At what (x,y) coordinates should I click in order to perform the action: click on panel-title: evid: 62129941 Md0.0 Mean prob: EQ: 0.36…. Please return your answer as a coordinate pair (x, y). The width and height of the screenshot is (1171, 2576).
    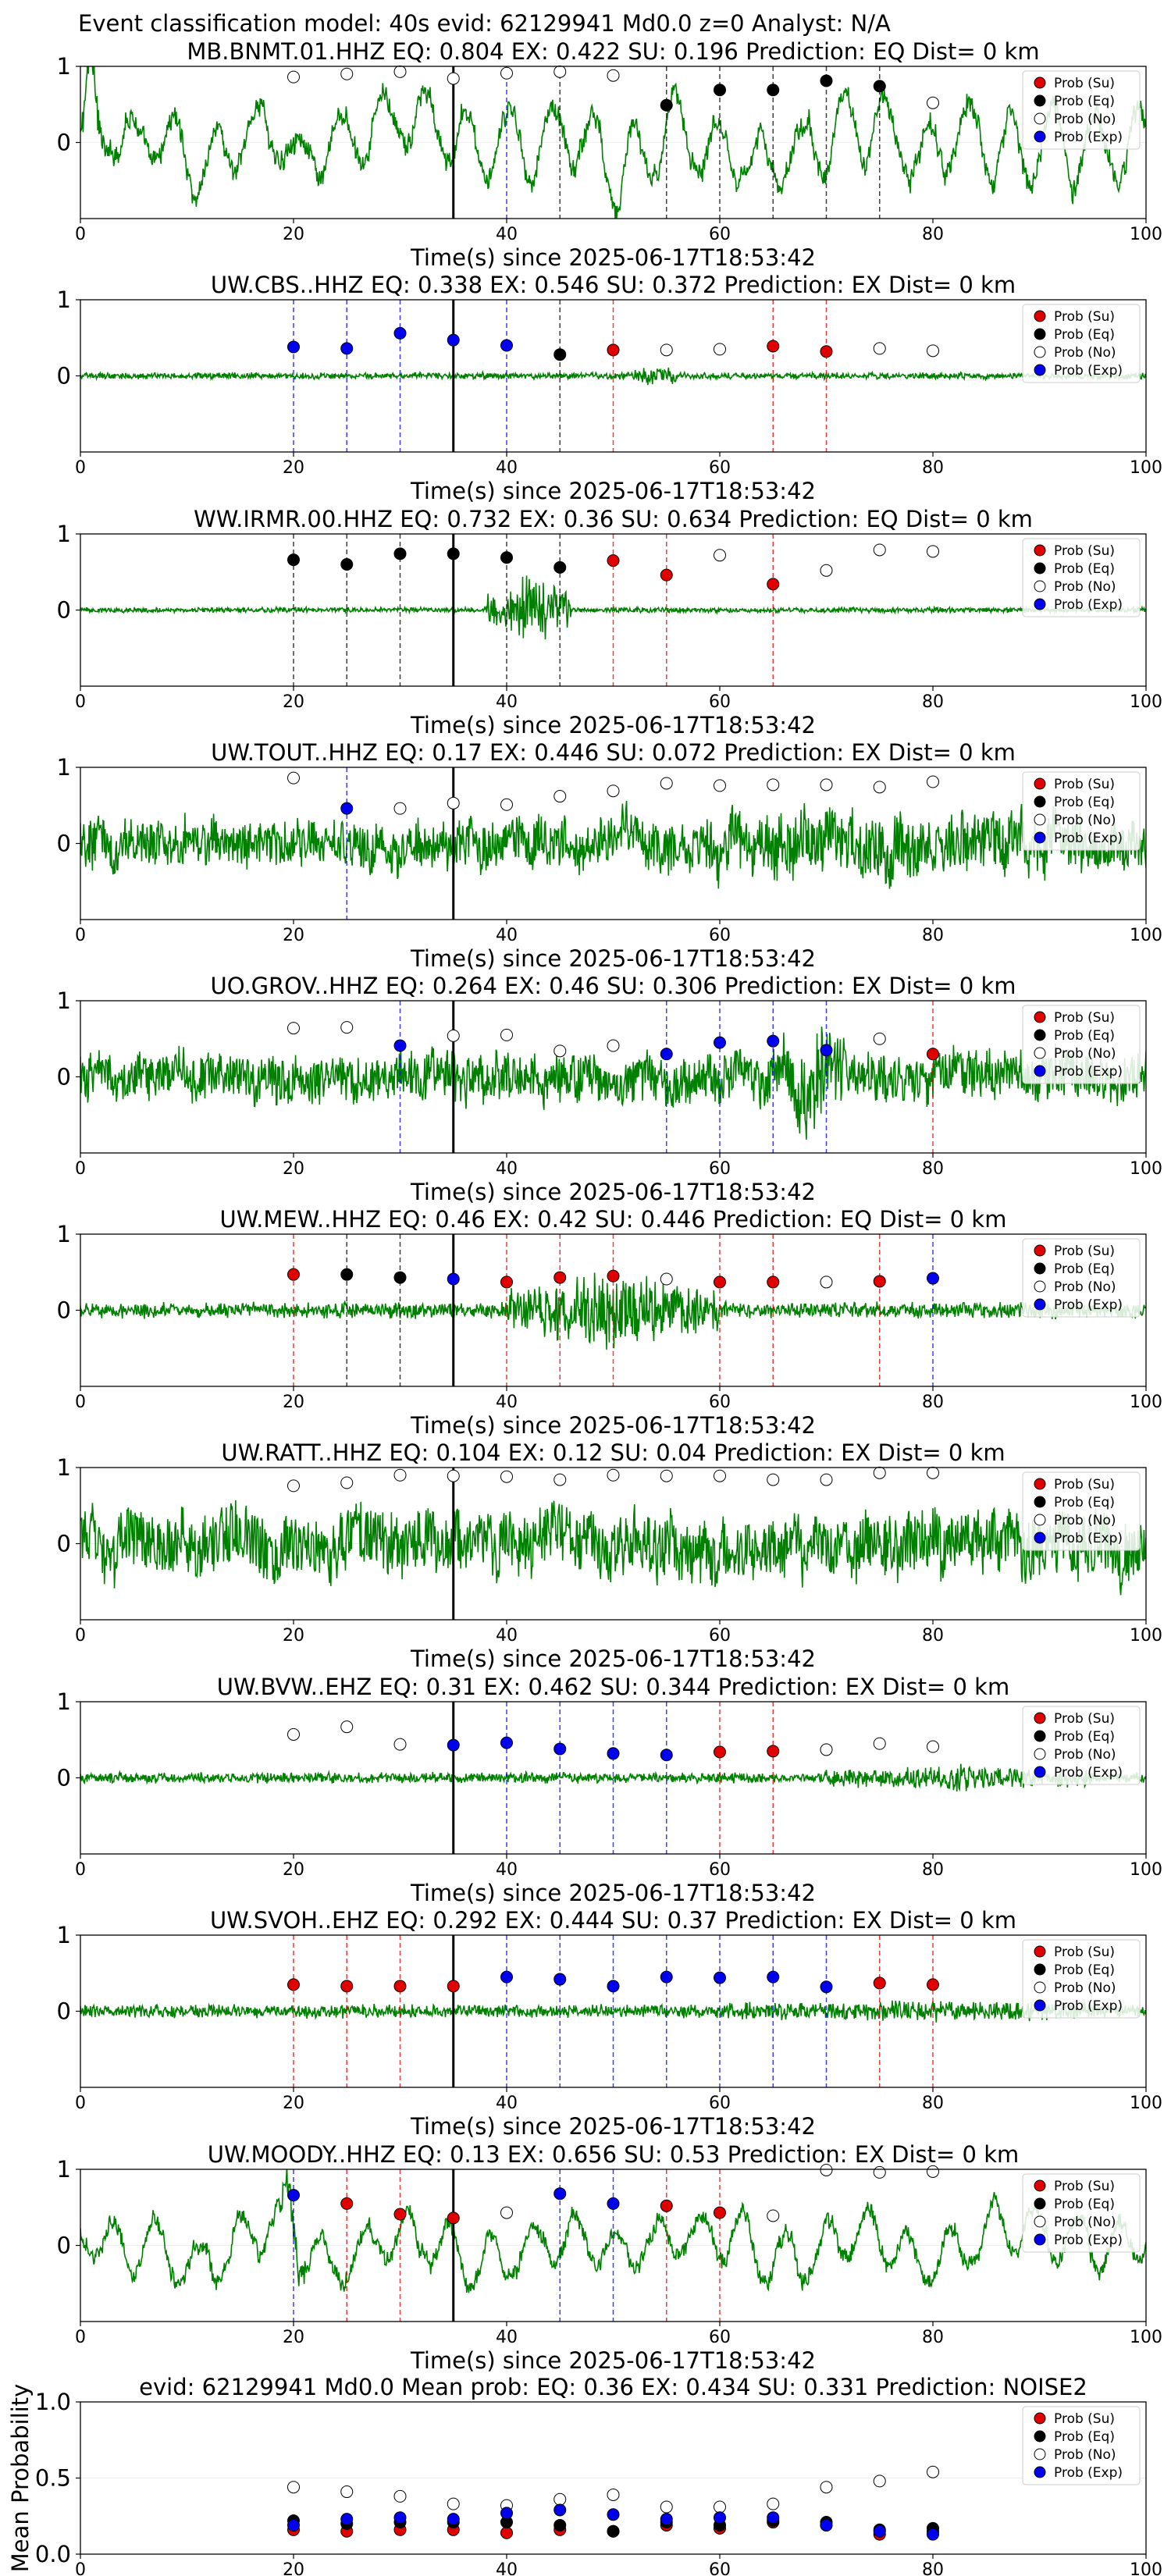
    Looking at the image, I should click on (613, 2387).